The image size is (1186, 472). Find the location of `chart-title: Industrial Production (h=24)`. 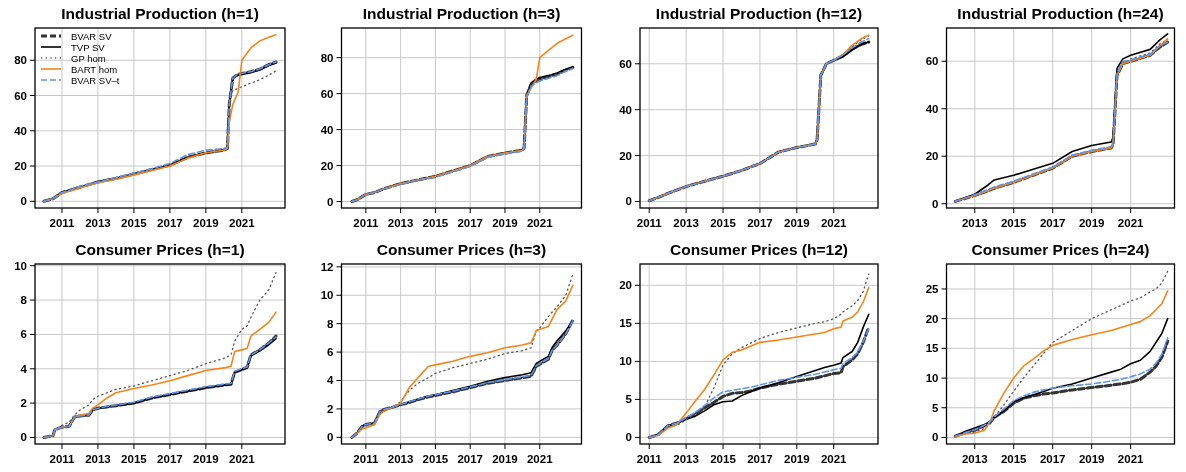

chart-title: Industrial Production (h=24) is located at coordinates (1060, 13).